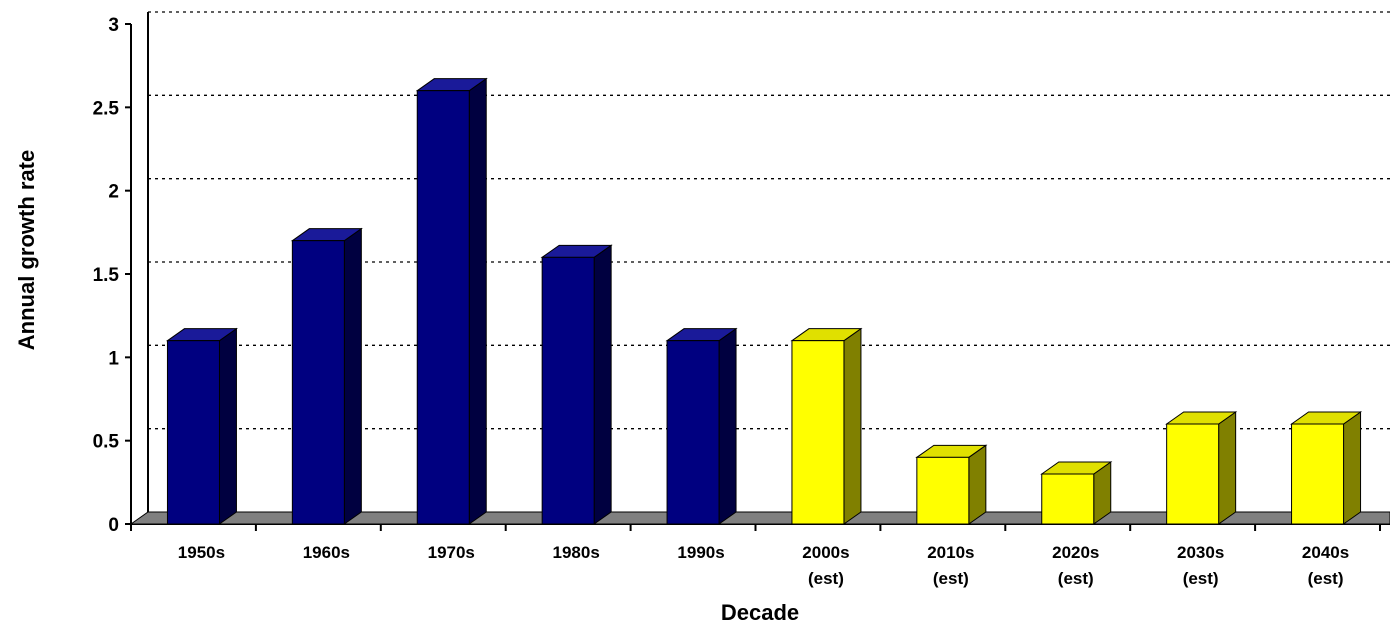 The image size is (1390, 628). What do you see at coordinates (106, 275) in the screenshot?
I see `y-tick-label: 1.5` at bounding box center [106, 275].